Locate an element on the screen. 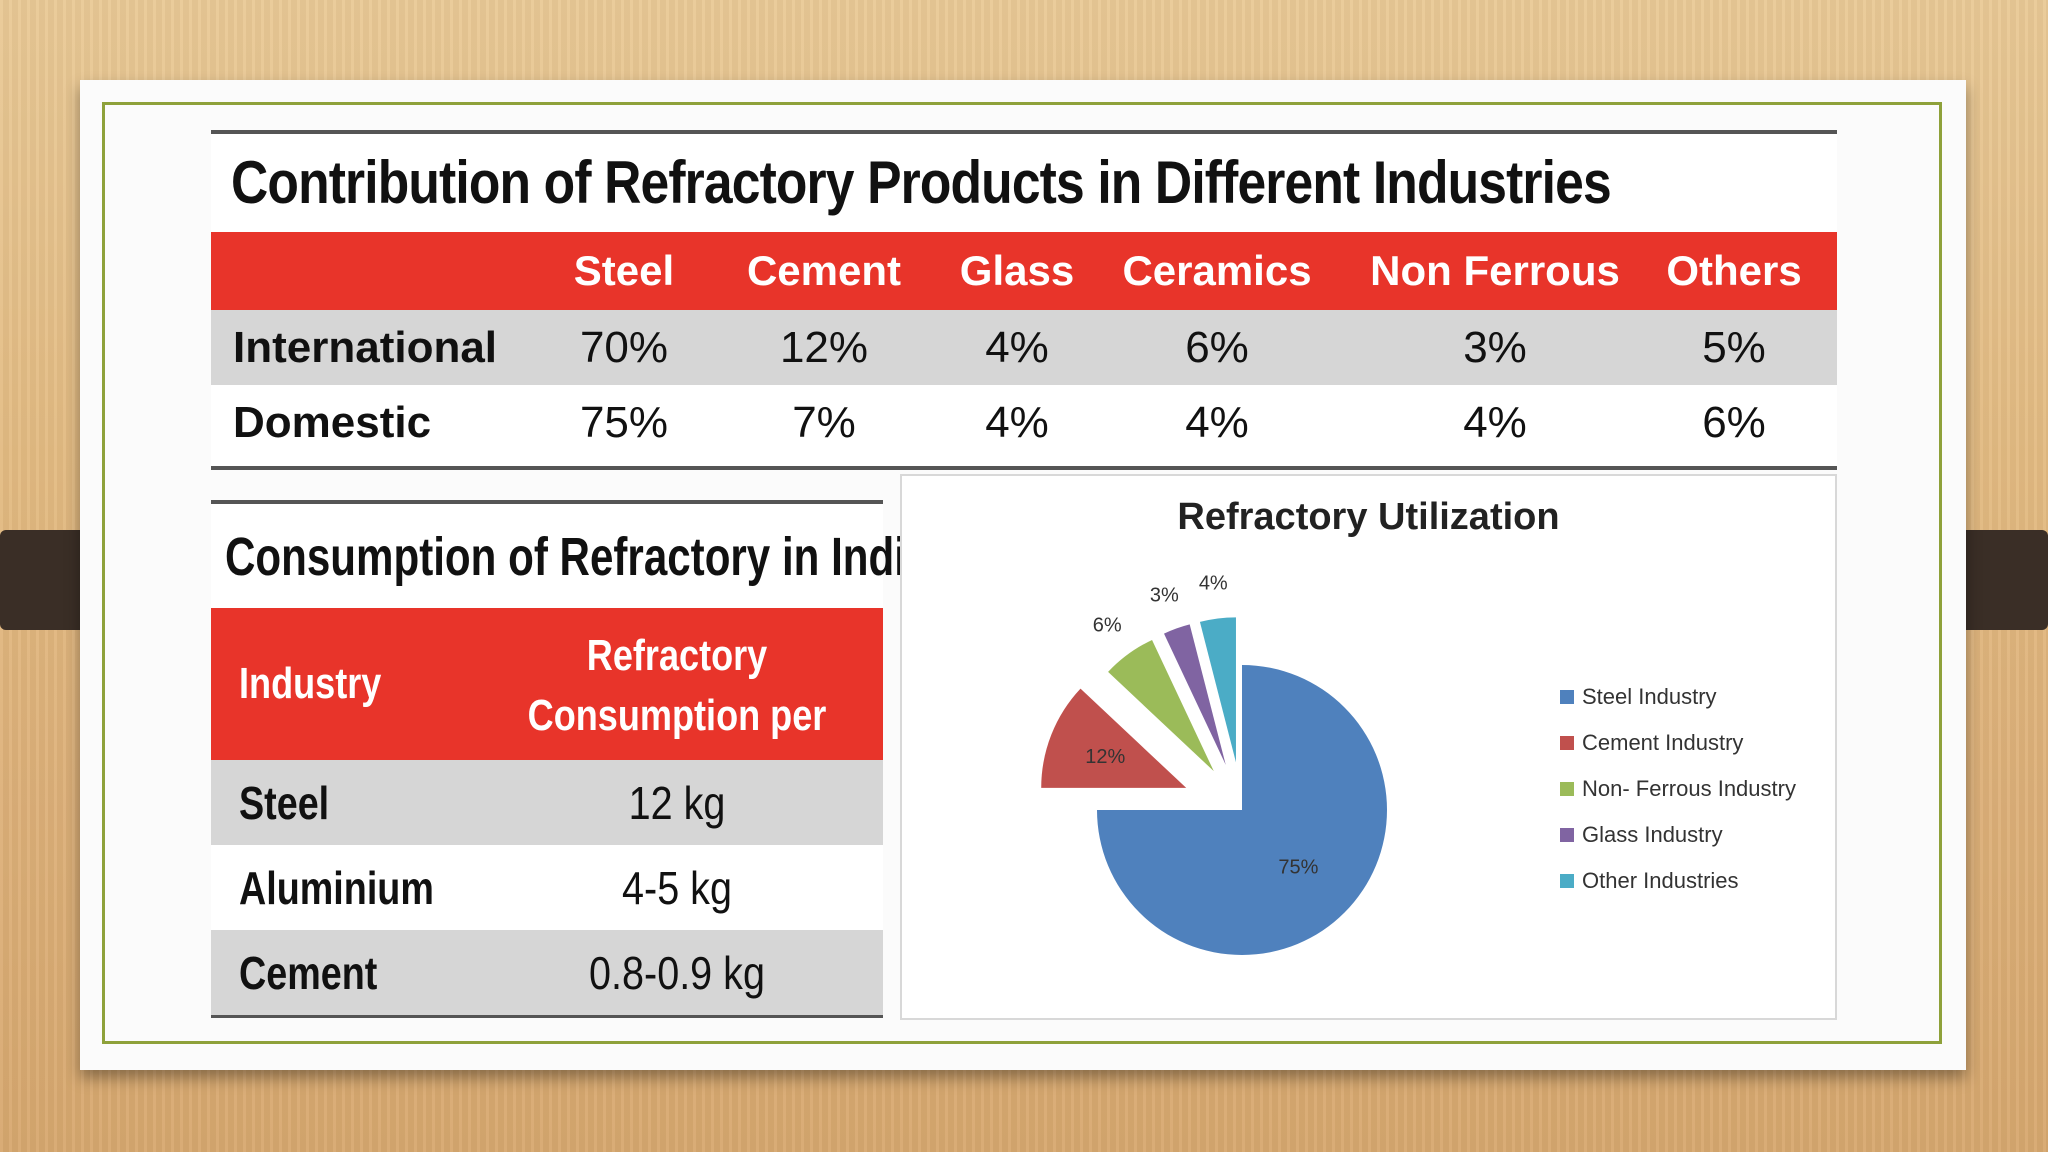 This screenshot has width=2048, height=1152. legend-label: Other Industries is located at coordinates (1660, 880).